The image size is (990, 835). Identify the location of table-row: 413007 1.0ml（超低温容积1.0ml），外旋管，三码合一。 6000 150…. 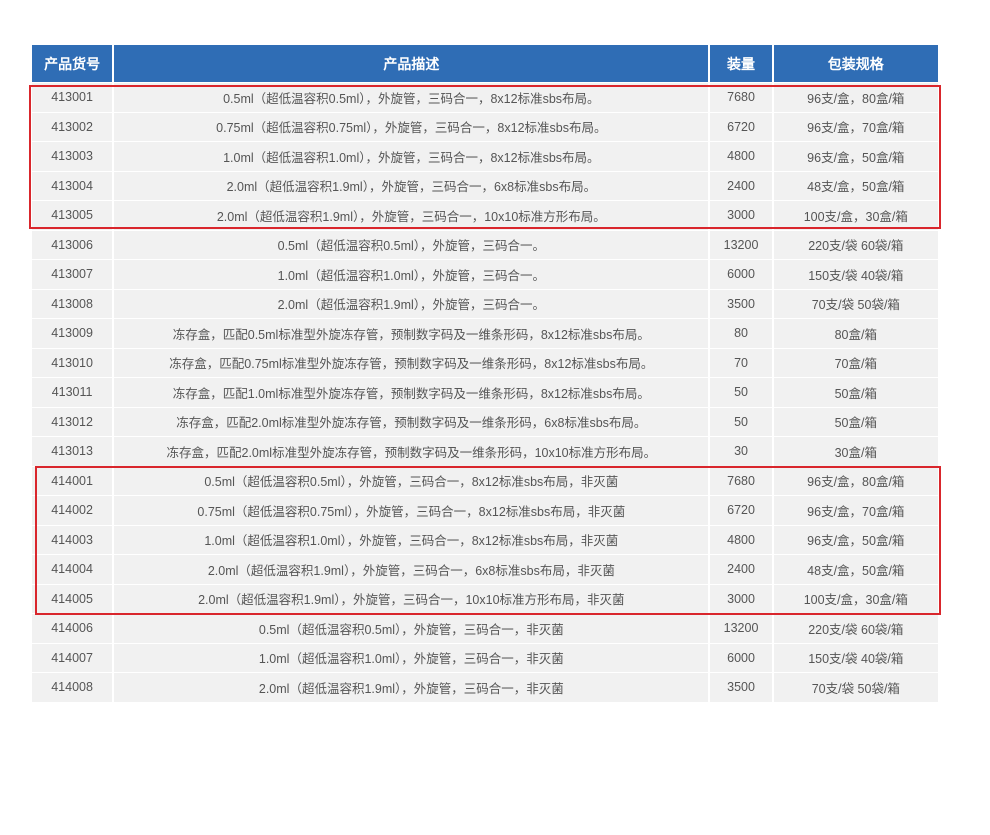
(485, 274).